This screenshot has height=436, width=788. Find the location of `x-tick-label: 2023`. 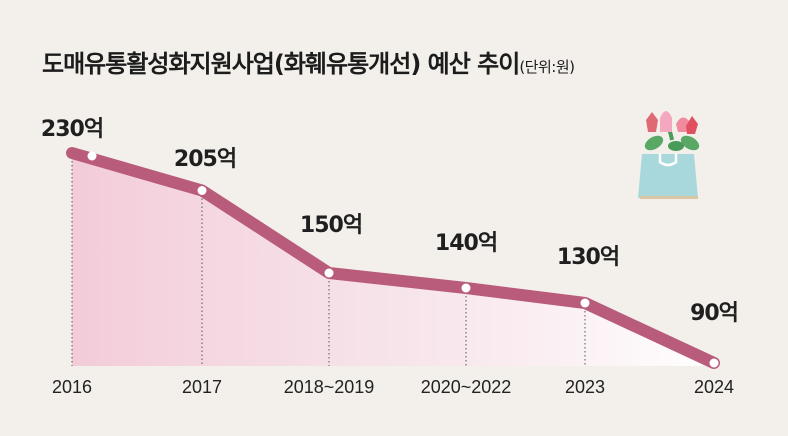

x-tick-label: 2023 is located at coordinates (585, 387).